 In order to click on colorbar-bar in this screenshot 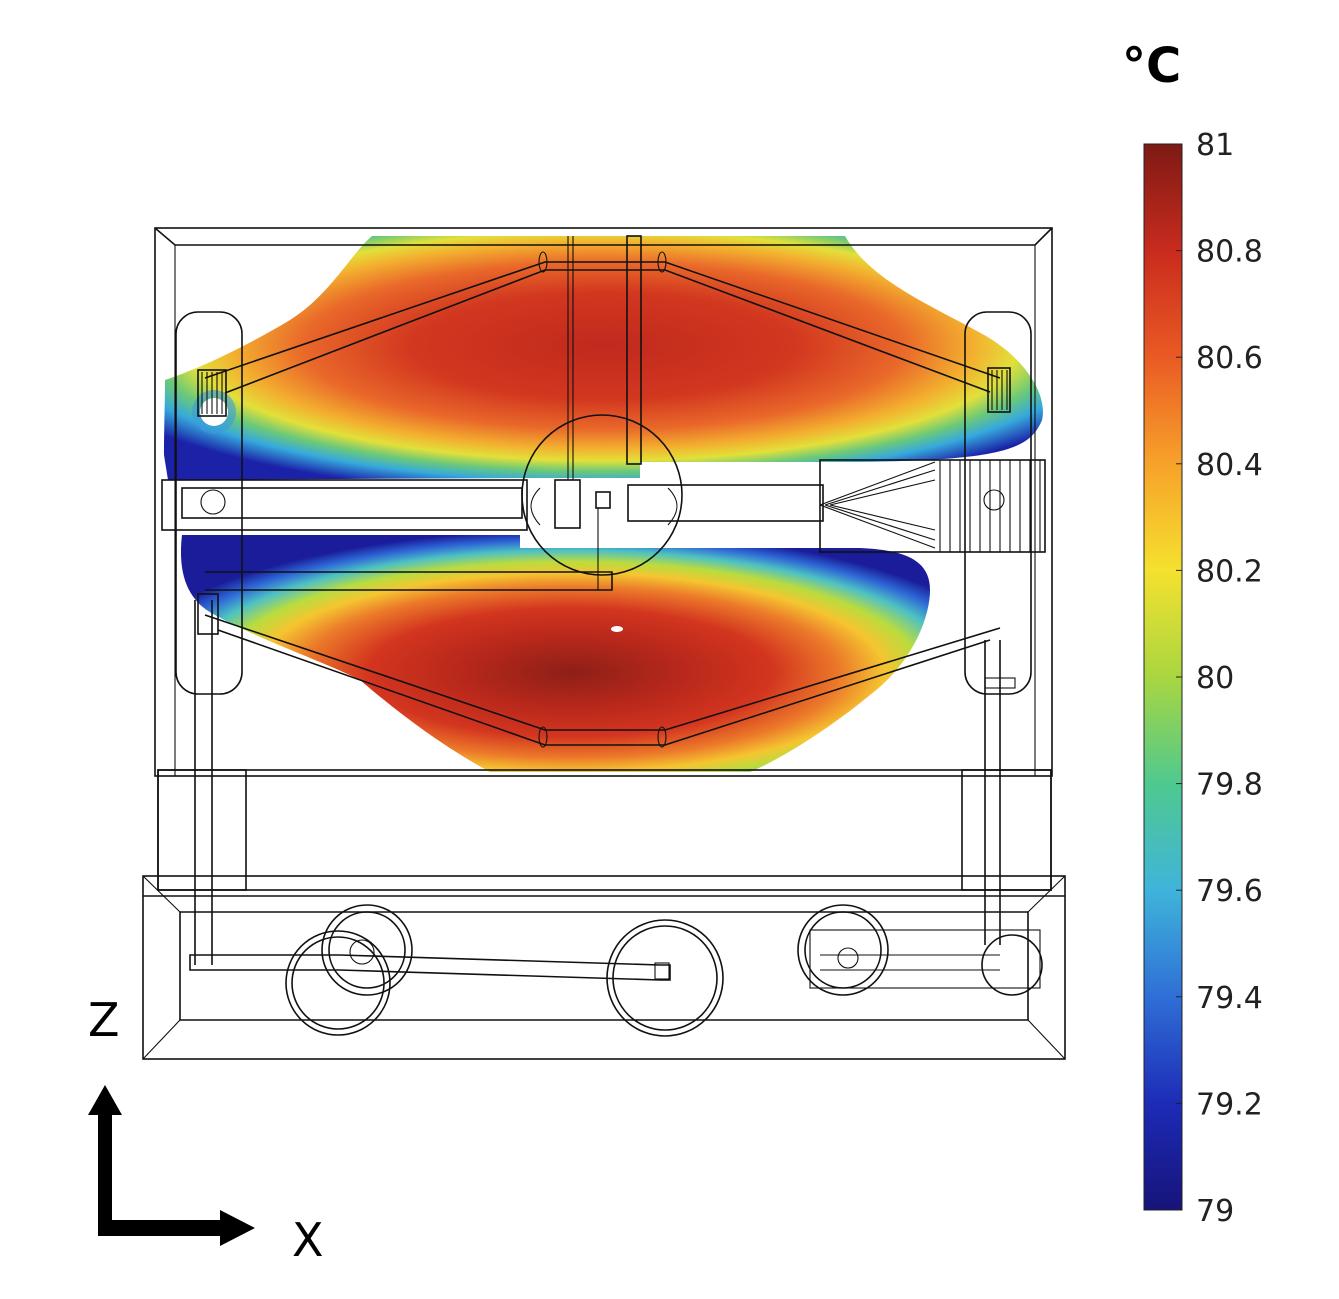, I will do `click(1163, 677)`.